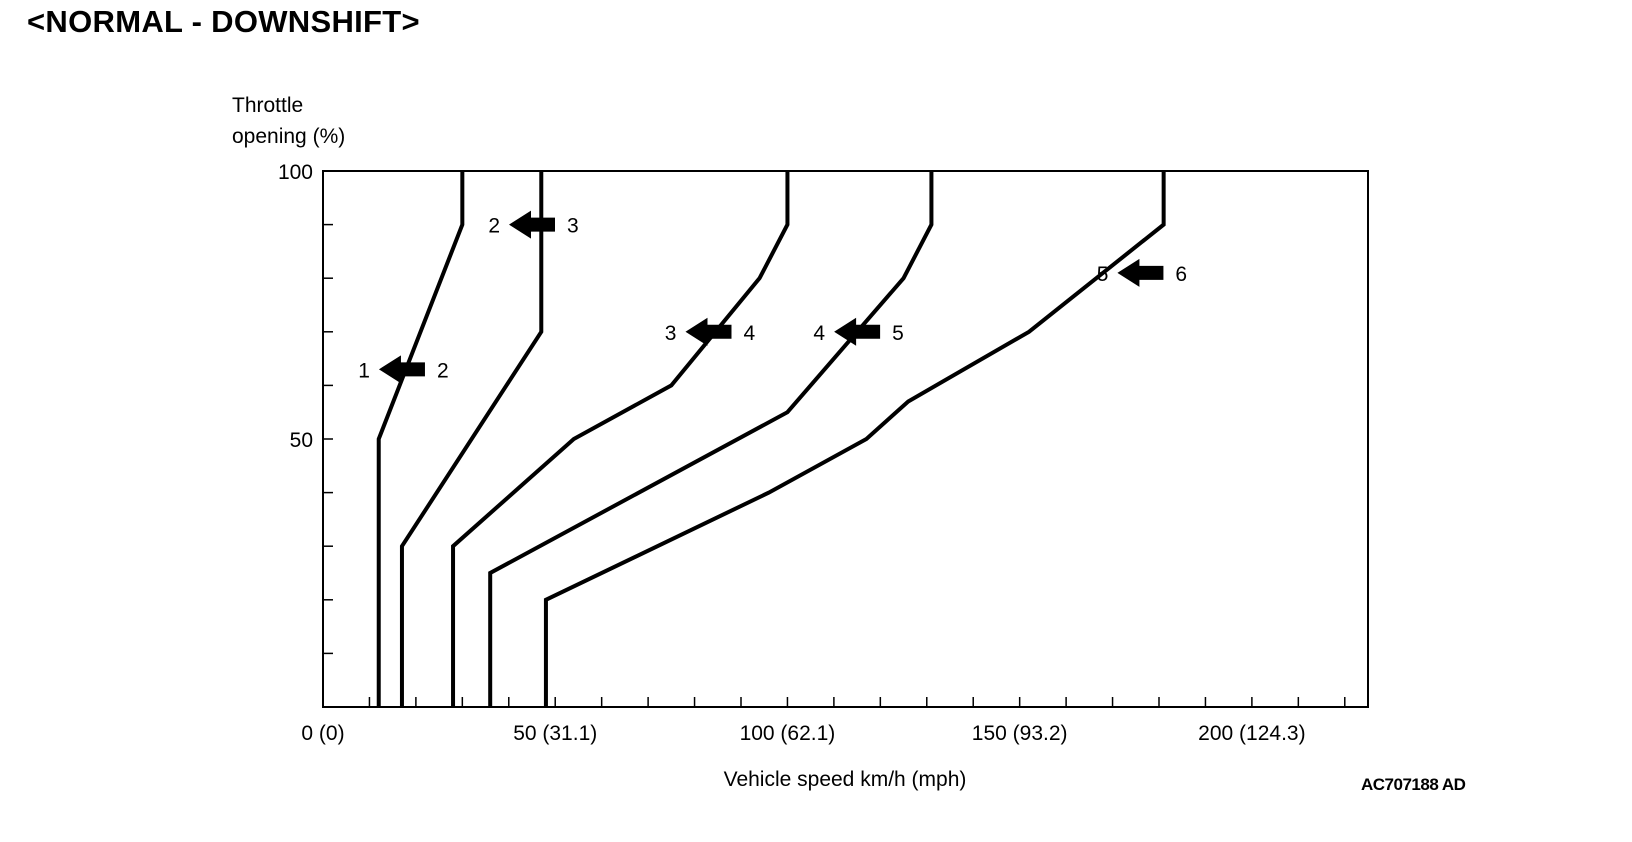 This screenshot has width=1632, height=842. What do you see at coordinates (364, 370) in the screenshot?
I see `gear-label-lower: 1` at bounding box center [364, 370].